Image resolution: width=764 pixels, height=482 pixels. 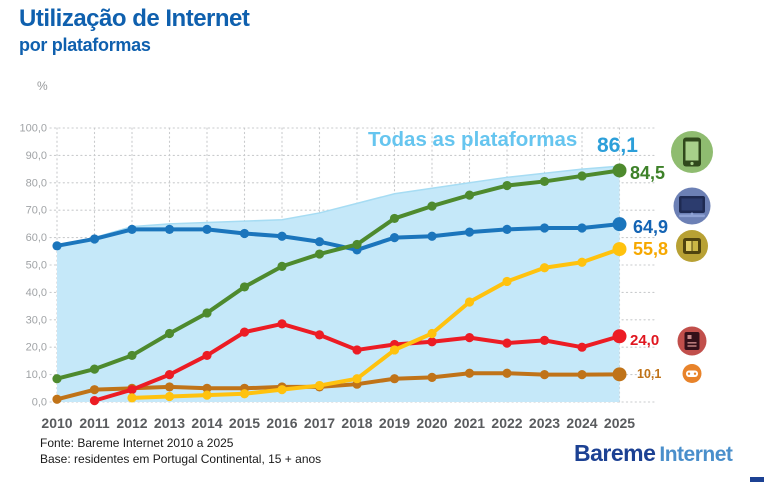 I want to click on area-series-label: Todas as plataformas, so click(x=472, y=139).